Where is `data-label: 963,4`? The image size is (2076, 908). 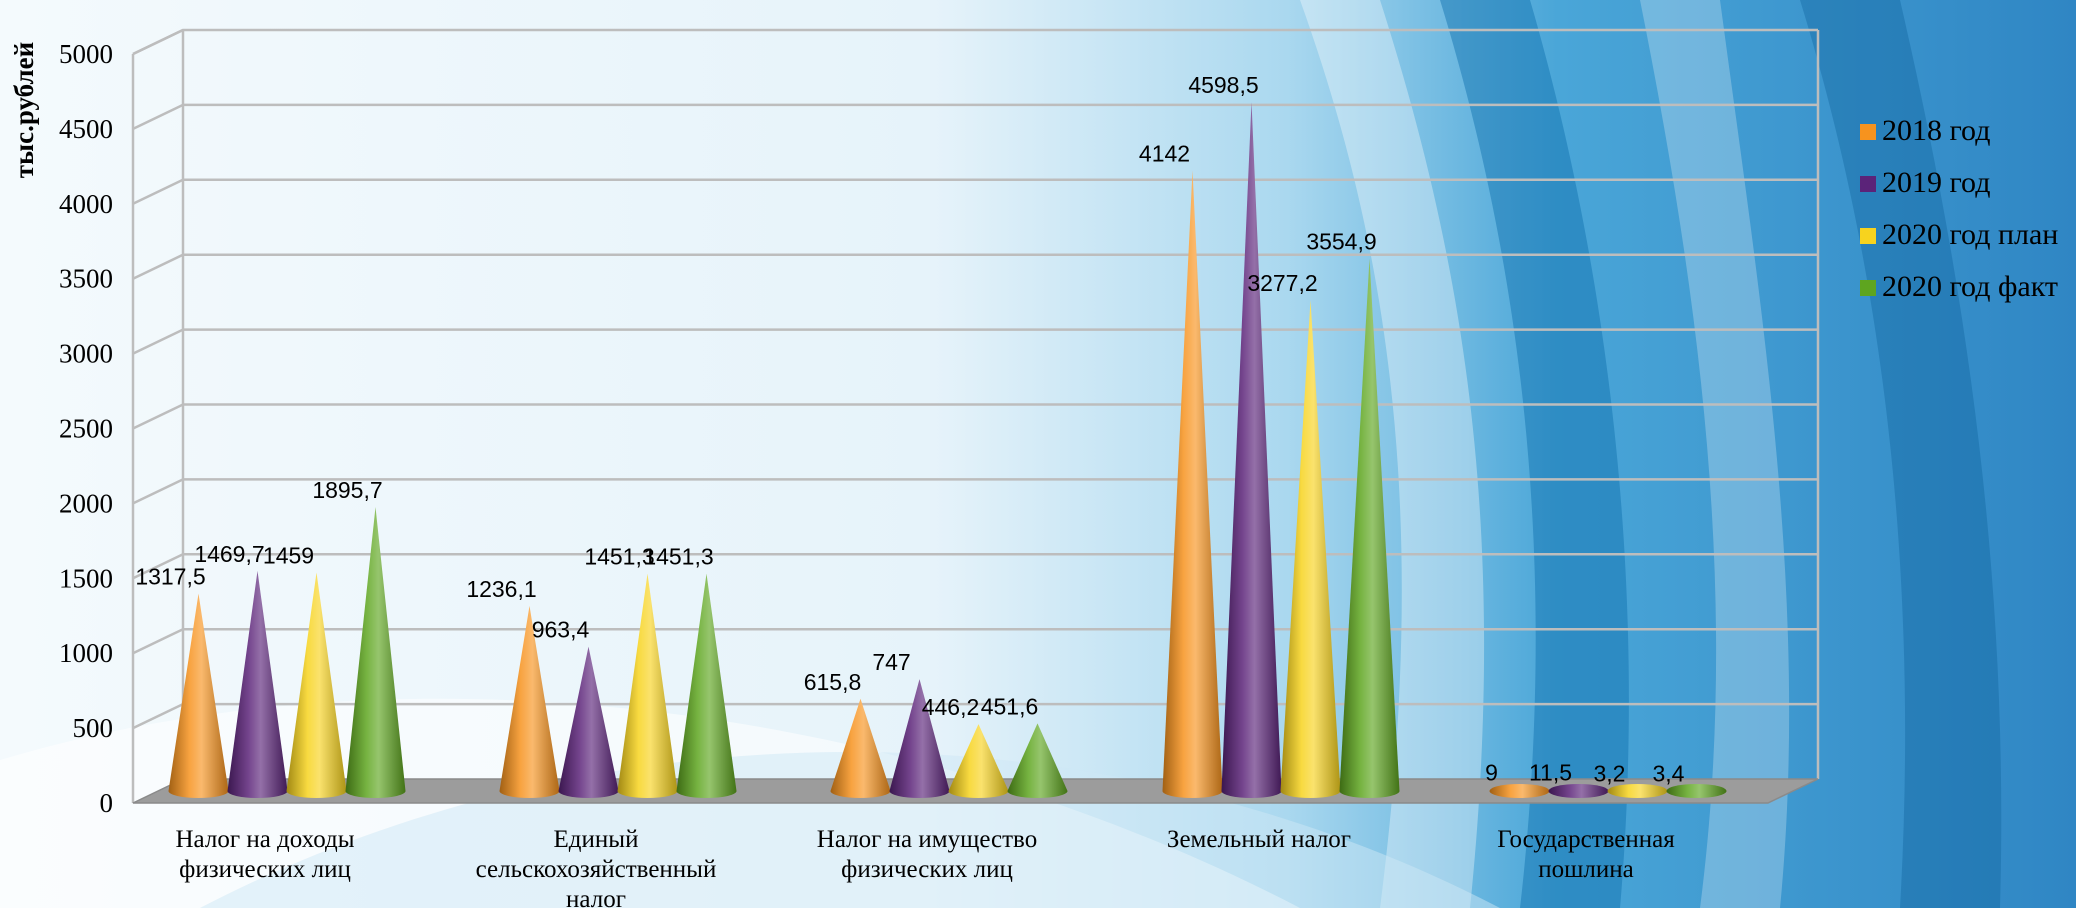 data-label: 963,4 is located at coordinates (561, 630).